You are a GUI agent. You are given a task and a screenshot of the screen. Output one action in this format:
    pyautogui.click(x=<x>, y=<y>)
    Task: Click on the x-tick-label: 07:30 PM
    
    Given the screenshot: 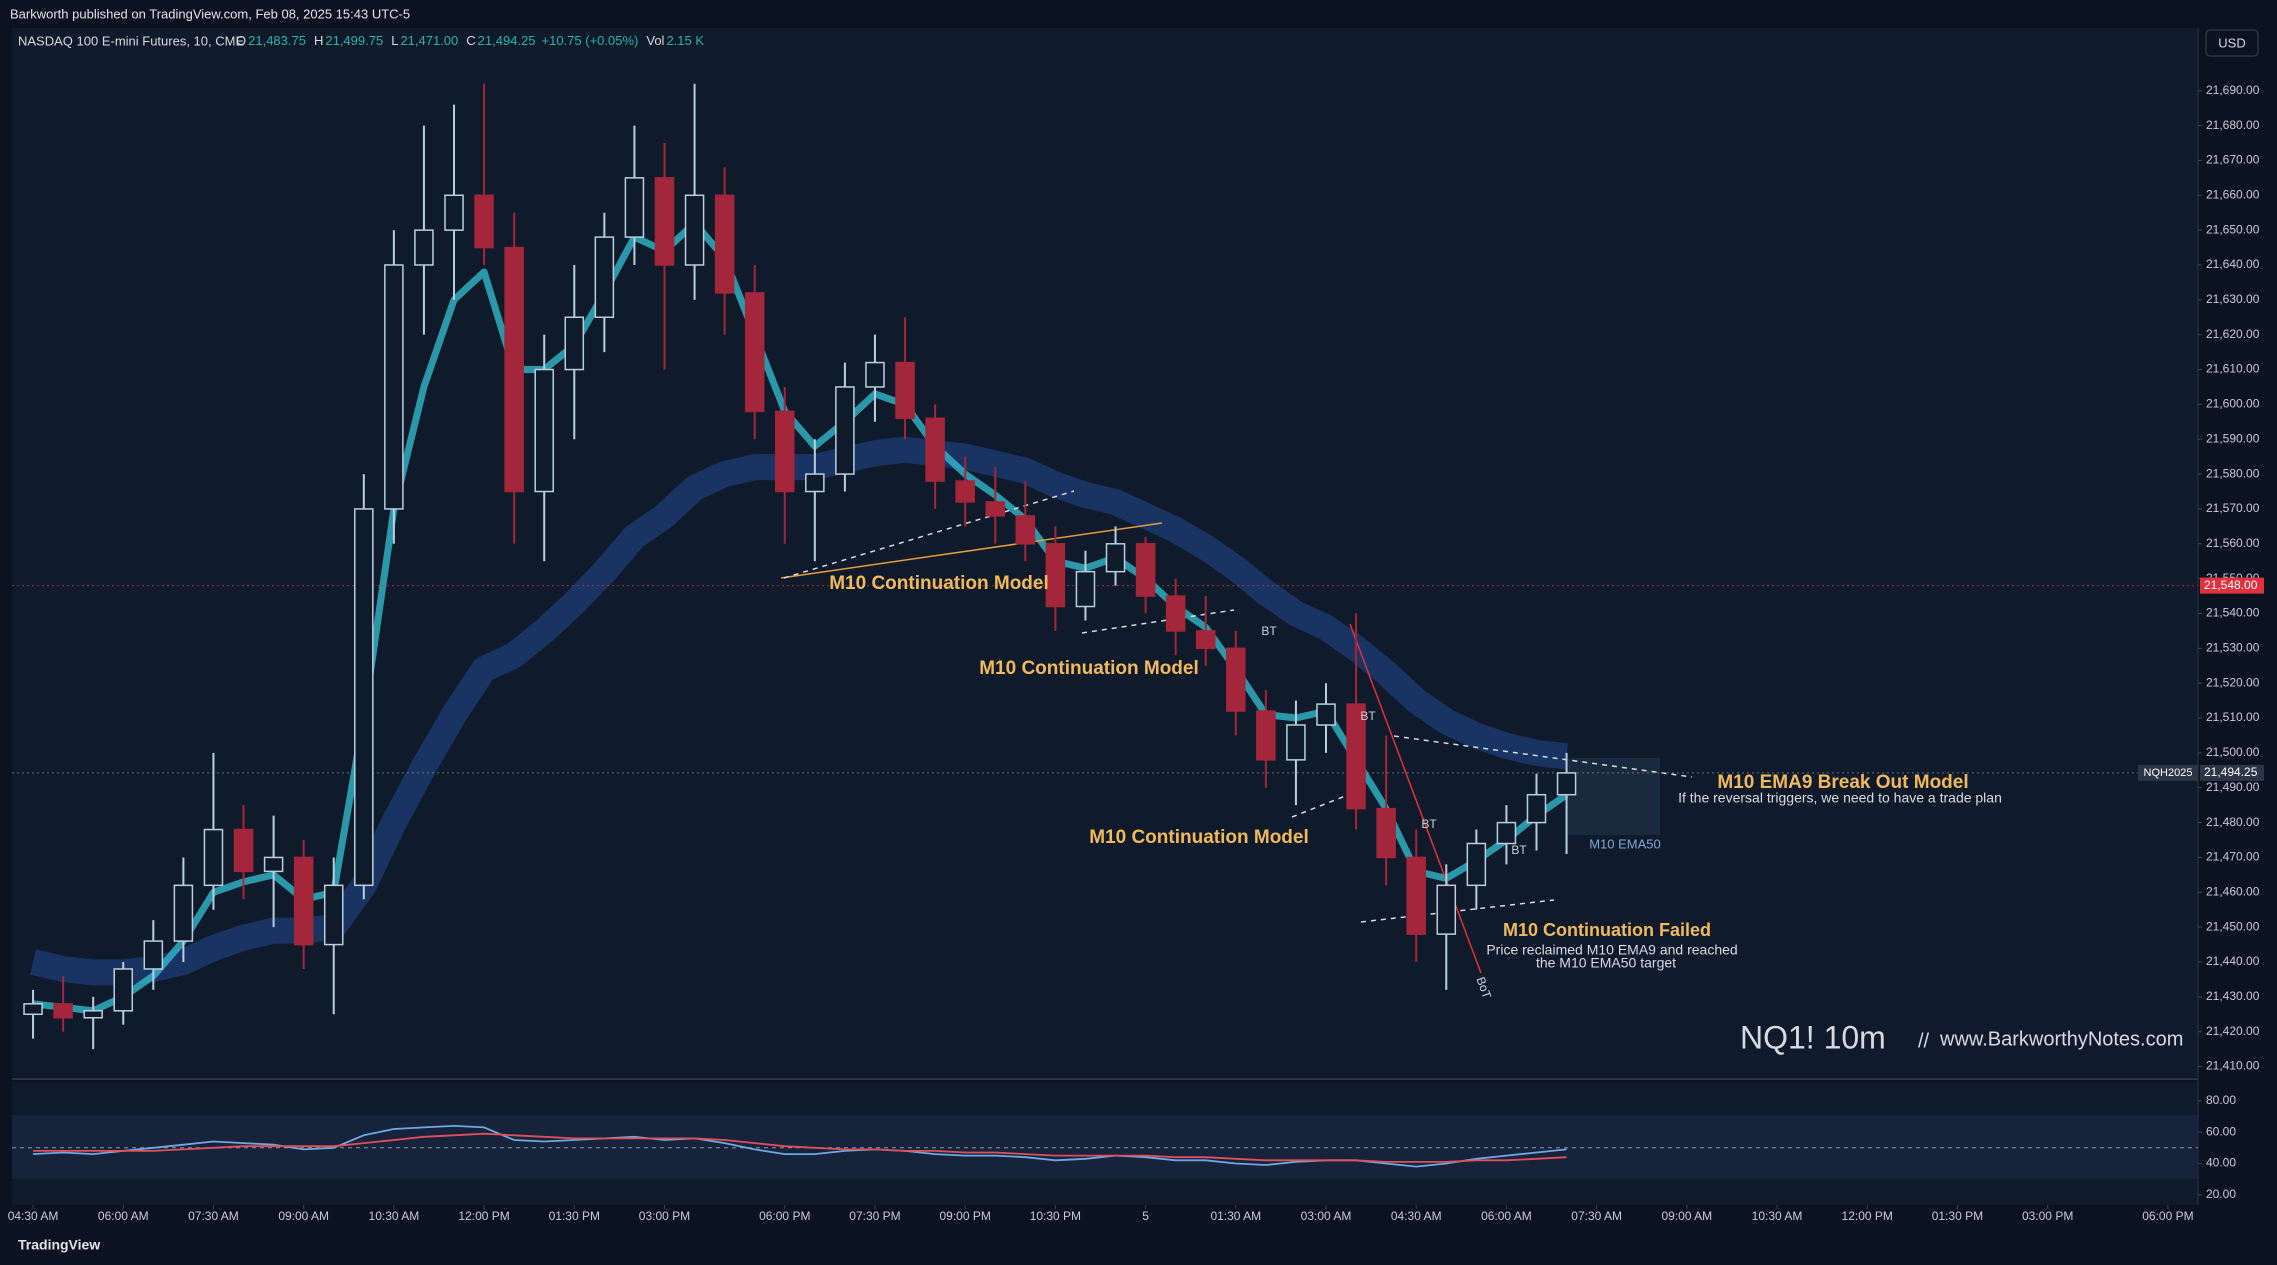 What is the action you would take?
    pyautogui.click(x=874, y=1216)
    